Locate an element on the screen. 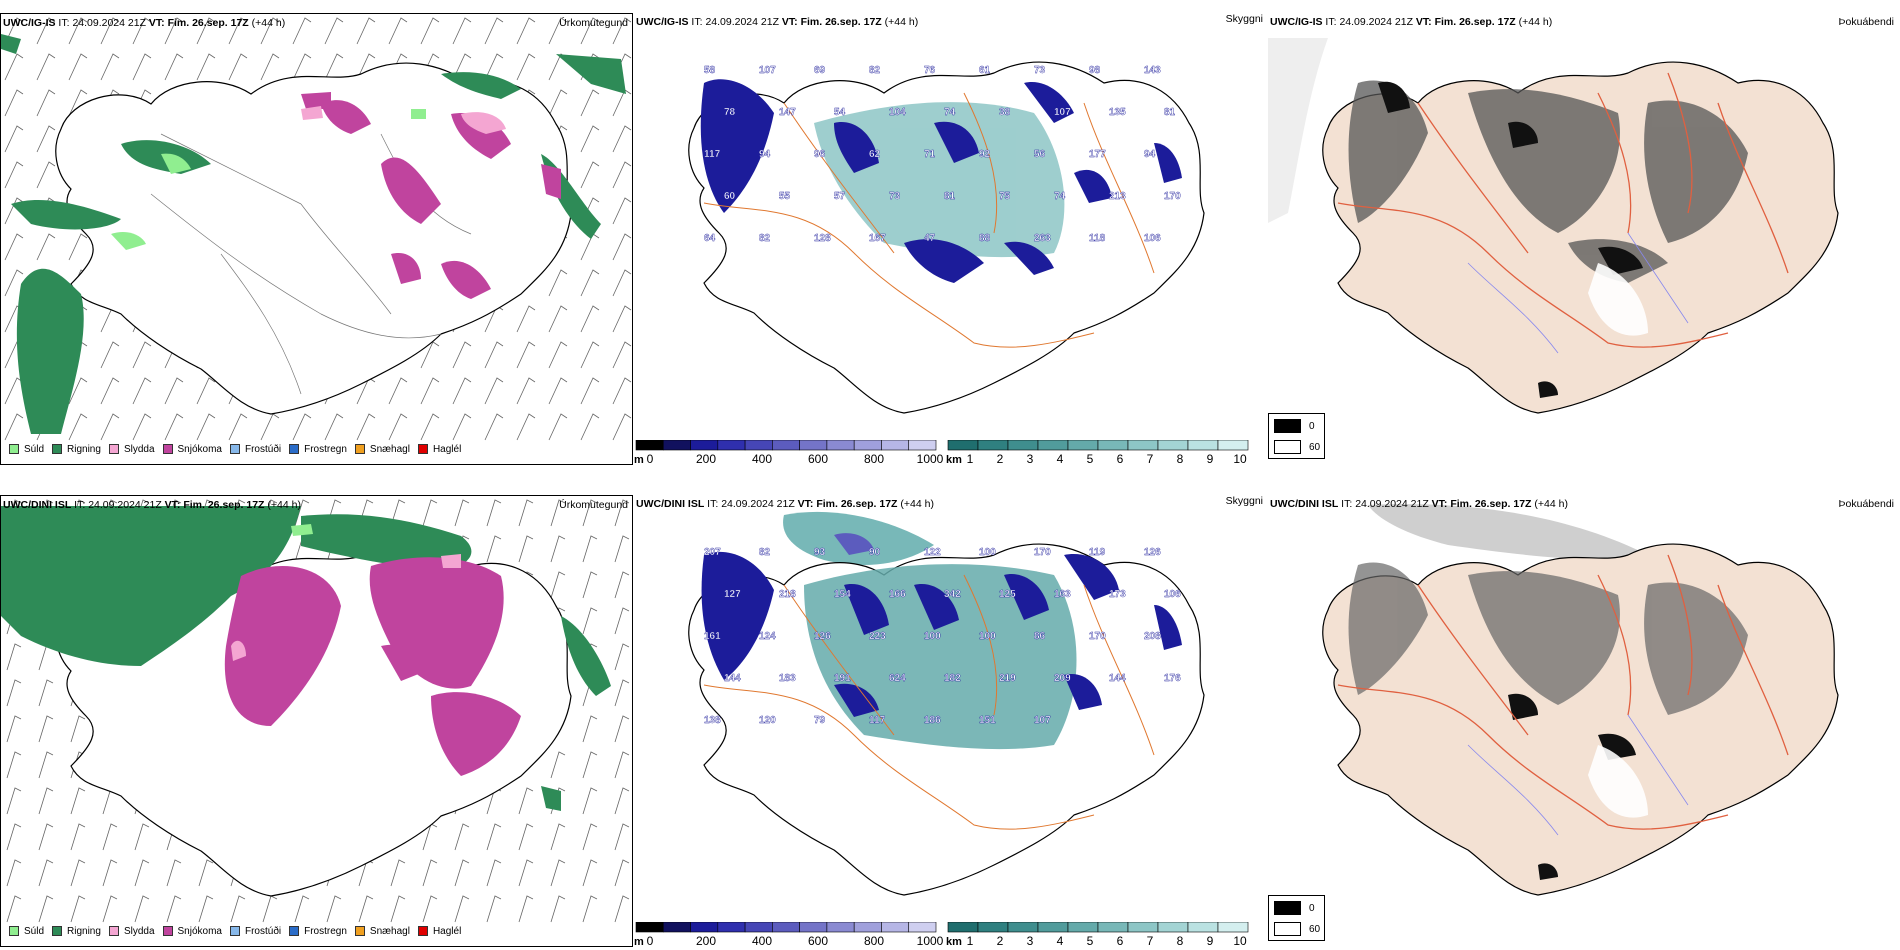 This screenshot has height=950, width=1900. cloud-base-label: 144 is located at coordinates (732, 678).